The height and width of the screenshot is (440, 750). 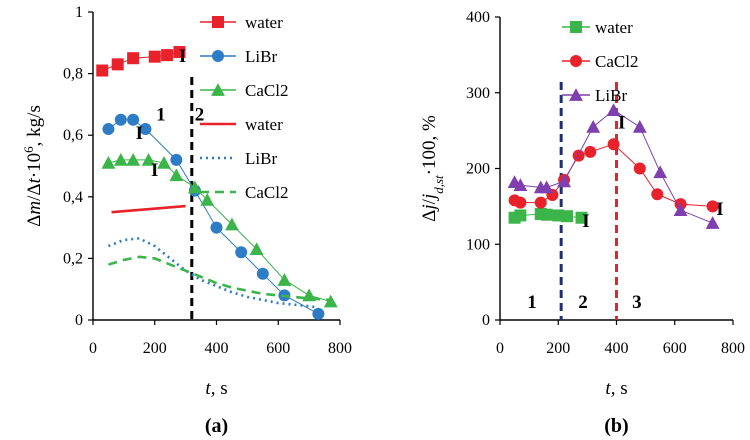 What do you see at coordinates (616, 426) in the screenshot?
I see `panel-label: (b)` at bounding box center [616, 426].